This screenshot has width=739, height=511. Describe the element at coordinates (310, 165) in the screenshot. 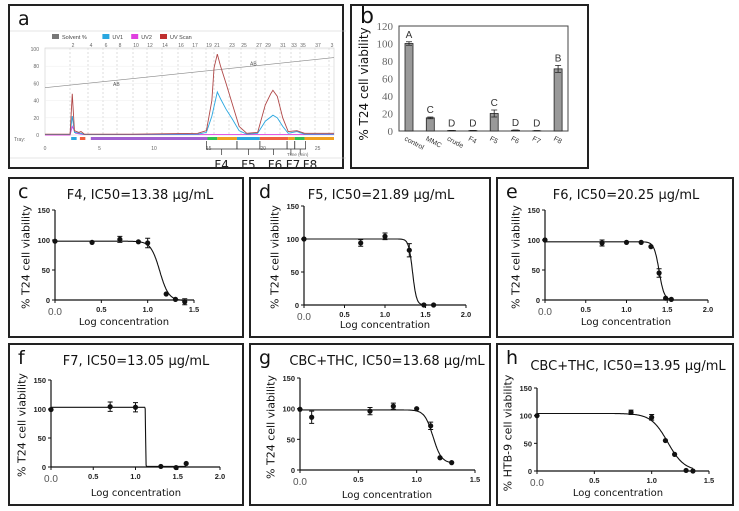

I see `fraction-label: F8` at that location.